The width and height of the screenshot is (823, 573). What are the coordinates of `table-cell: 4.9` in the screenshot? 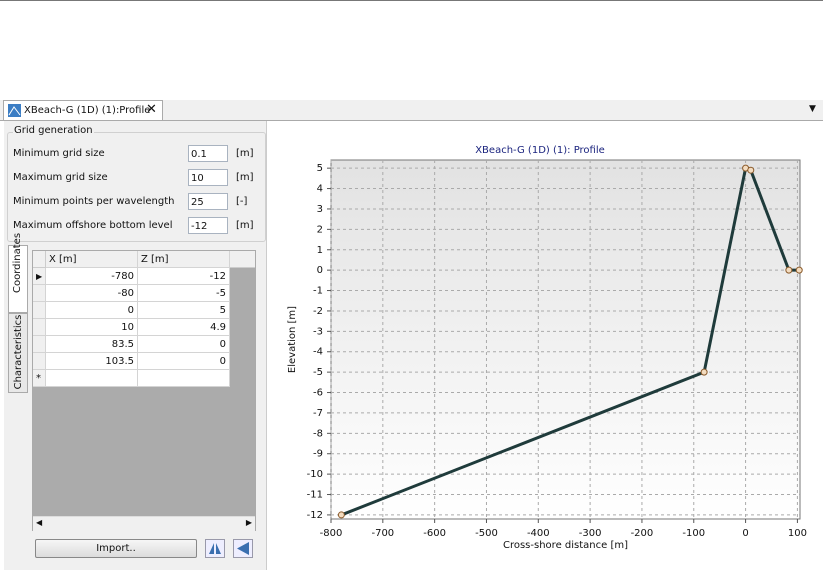 It's located at (184, 327).